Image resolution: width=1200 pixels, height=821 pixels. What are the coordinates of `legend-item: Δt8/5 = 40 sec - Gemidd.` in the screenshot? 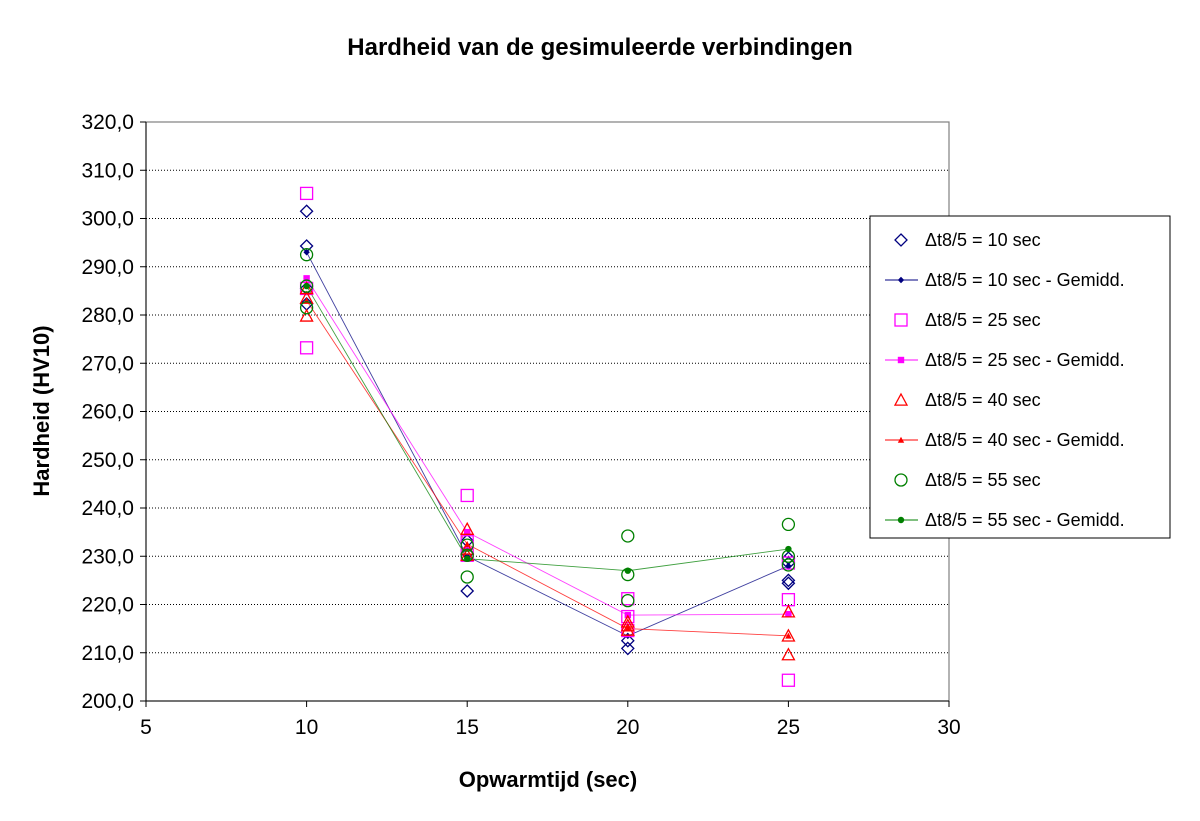 It's located at (1005, 440).